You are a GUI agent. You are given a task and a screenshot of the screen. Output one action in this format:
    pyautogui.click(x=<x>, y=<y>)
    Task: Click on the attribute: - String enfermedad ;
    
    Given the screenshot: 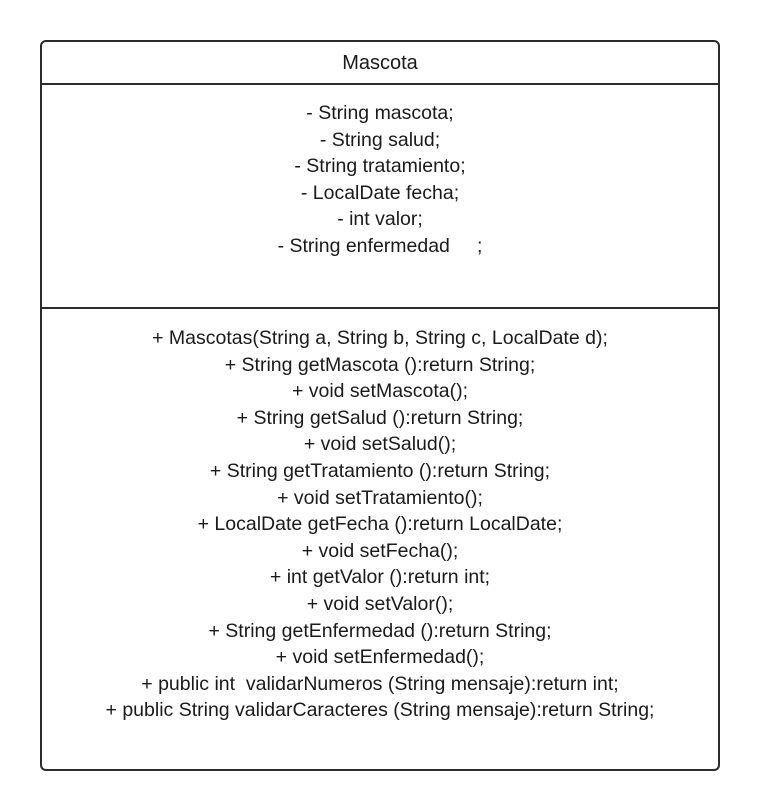 What is the action you would take?
    pyautogui.click(x=380, y=245)
    